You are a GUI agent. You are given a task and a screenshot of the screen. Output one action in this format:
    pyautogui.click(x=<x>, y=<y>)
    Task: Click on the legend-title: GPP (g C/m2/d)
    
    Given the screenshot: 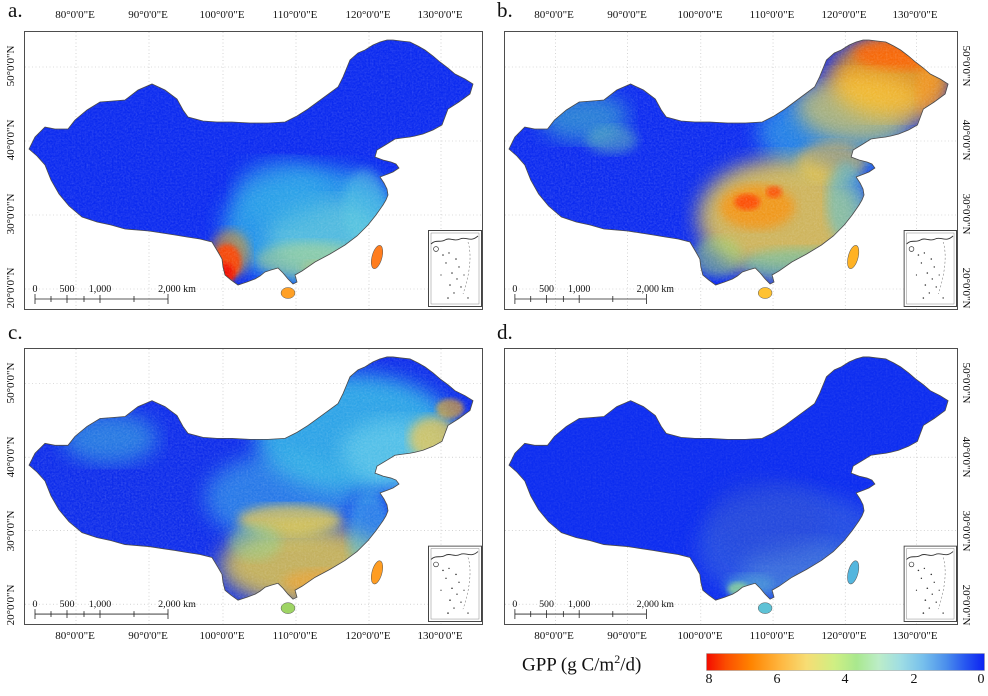 What is the action you would take?
    pyautogui.click(x=581, y=664)
    